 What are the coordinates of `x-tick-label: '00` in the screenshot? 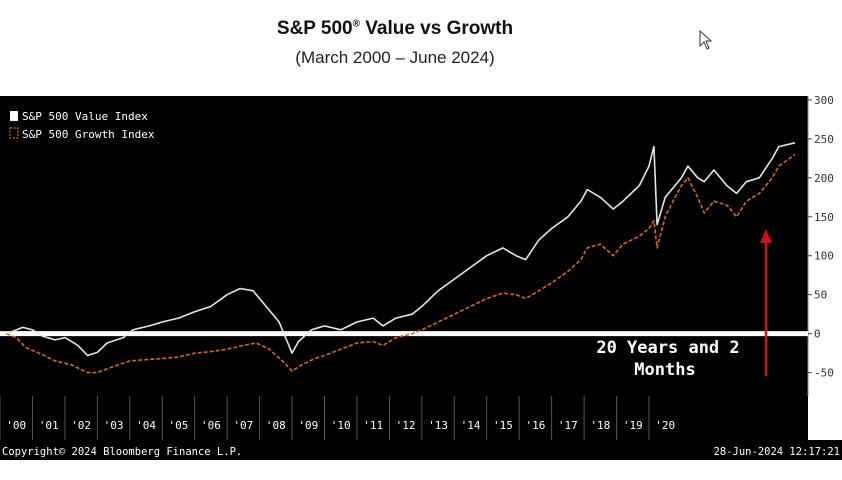 It's located at (16, 425).